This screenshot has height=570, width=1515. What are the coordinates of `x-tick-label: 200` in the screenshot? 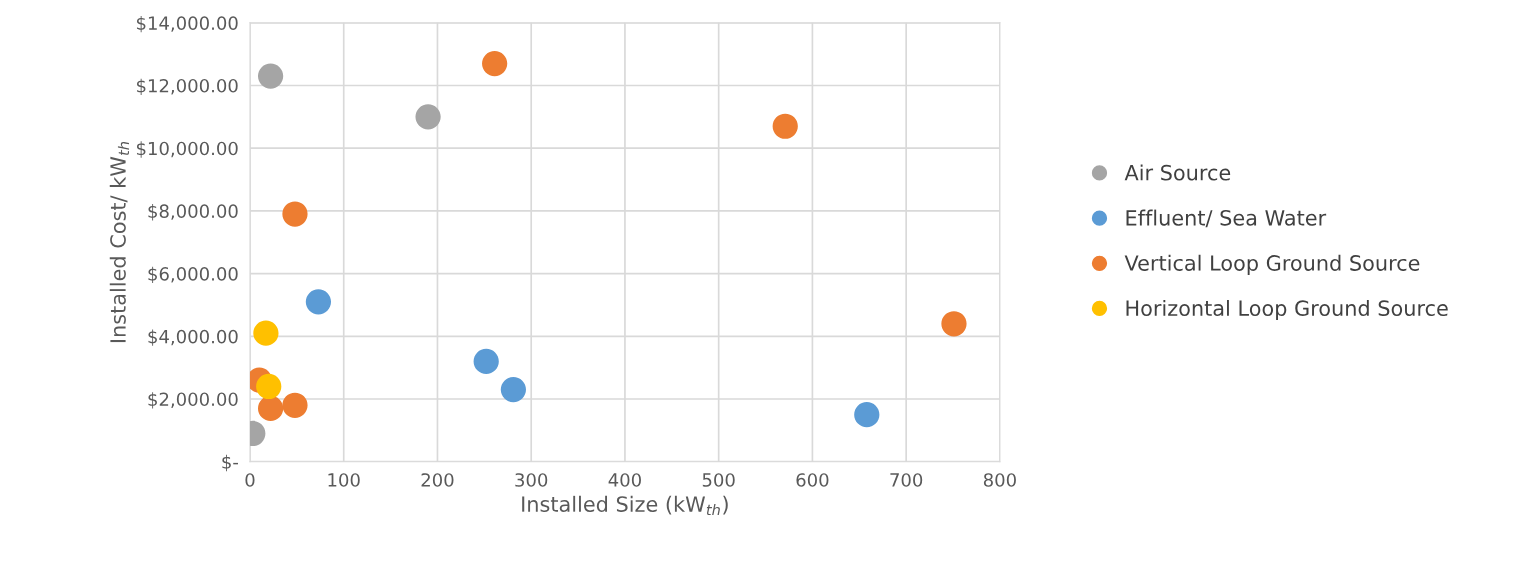 It's located at (437, 480).